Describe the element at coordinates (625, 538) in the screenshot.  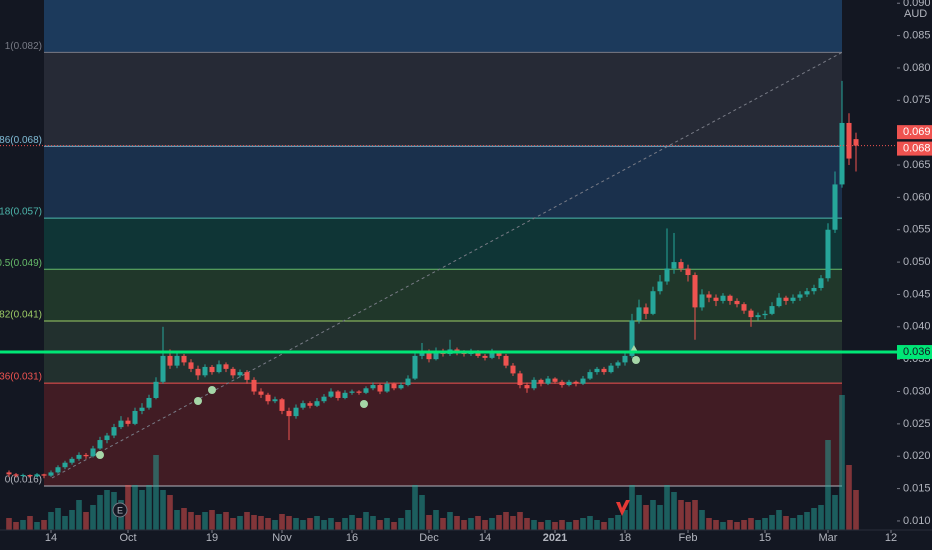
I see `x-tick-label: 18` at that location.